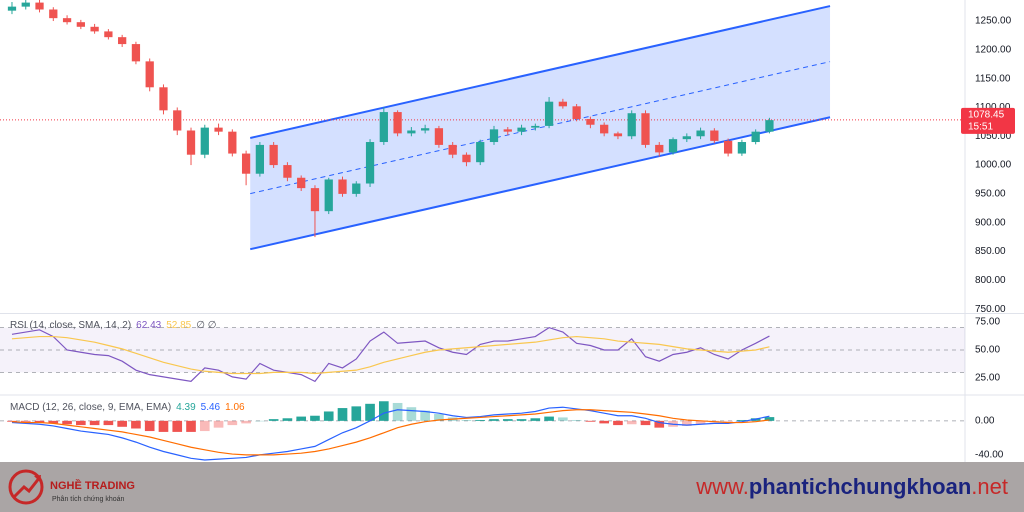 The image size is (1024, 512). What do you see at coordinates (178, 325) in the screenshot?
I see `legend-value: 52.85` at bounding box center [178, 325].